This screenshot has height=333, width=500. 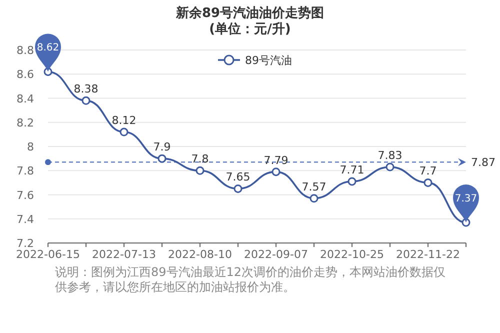 I want to click on y-tick-label: 7.4, so click(x=25, y=219).